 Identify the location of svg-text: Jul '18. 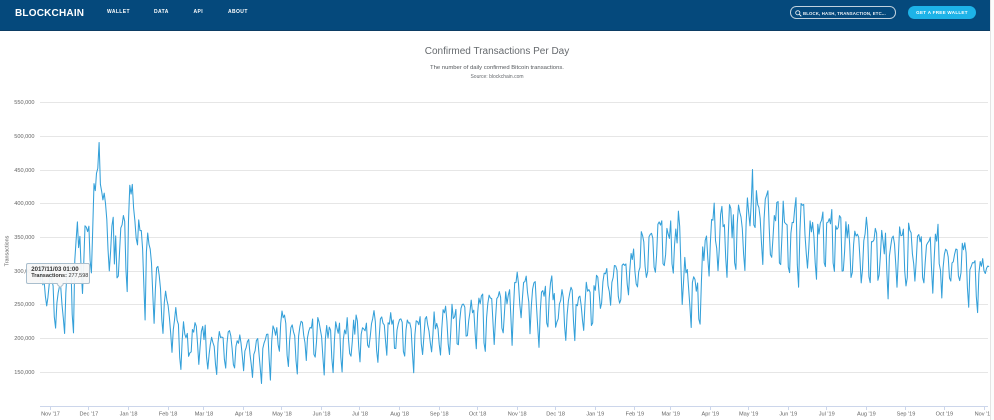
(360, 414).